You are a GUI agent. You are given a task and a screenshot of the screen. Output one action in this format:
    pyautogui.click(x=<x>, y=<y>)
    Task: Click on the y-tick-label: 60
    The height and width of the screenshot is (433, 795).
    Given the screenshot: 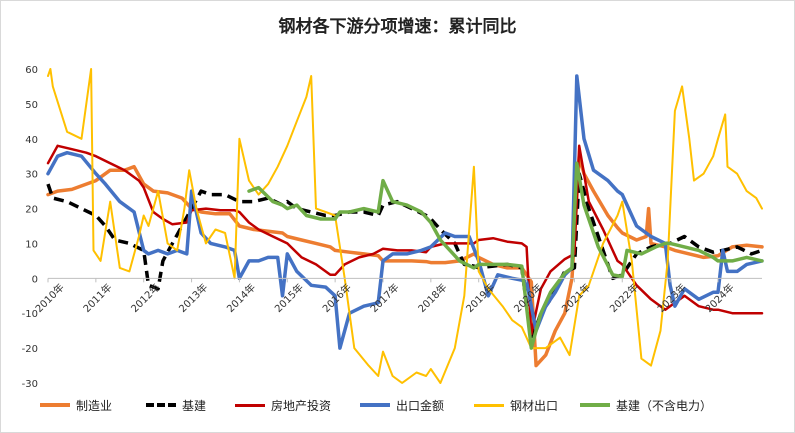 What is the action you would take?
    pyautogui.click(x=31, y=70)
    